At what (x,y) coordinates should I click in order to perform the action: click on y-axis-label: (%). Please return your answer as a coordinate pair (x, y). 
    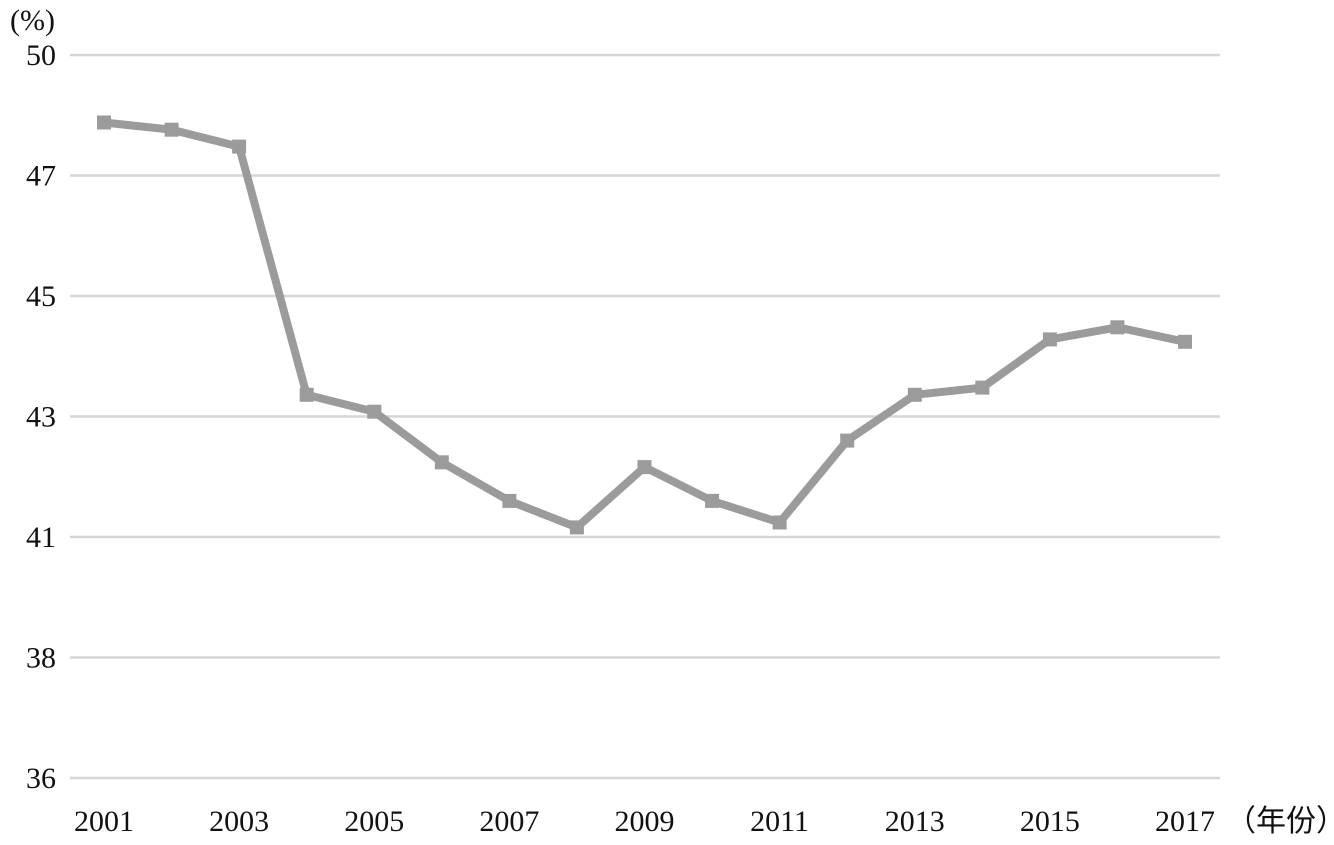
    Looking at the image, I should click on (32, 20).